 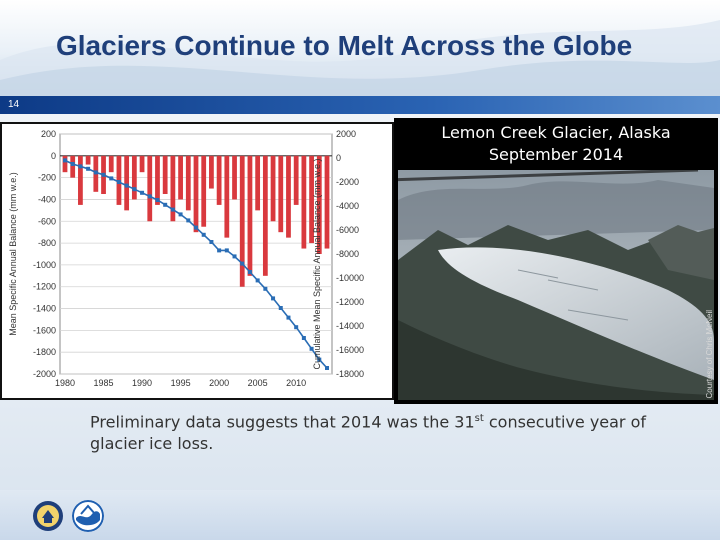 I want to click on body-text-tail: consecutive year of glacier ice loss., so click(x=368, y=433).